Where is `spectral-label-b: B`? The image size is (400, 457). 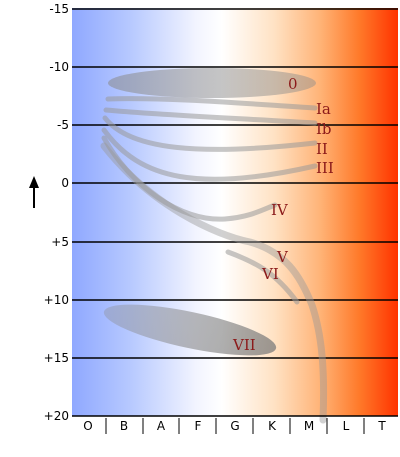 spectral-label-b: B is located at coordinates (124, 426).